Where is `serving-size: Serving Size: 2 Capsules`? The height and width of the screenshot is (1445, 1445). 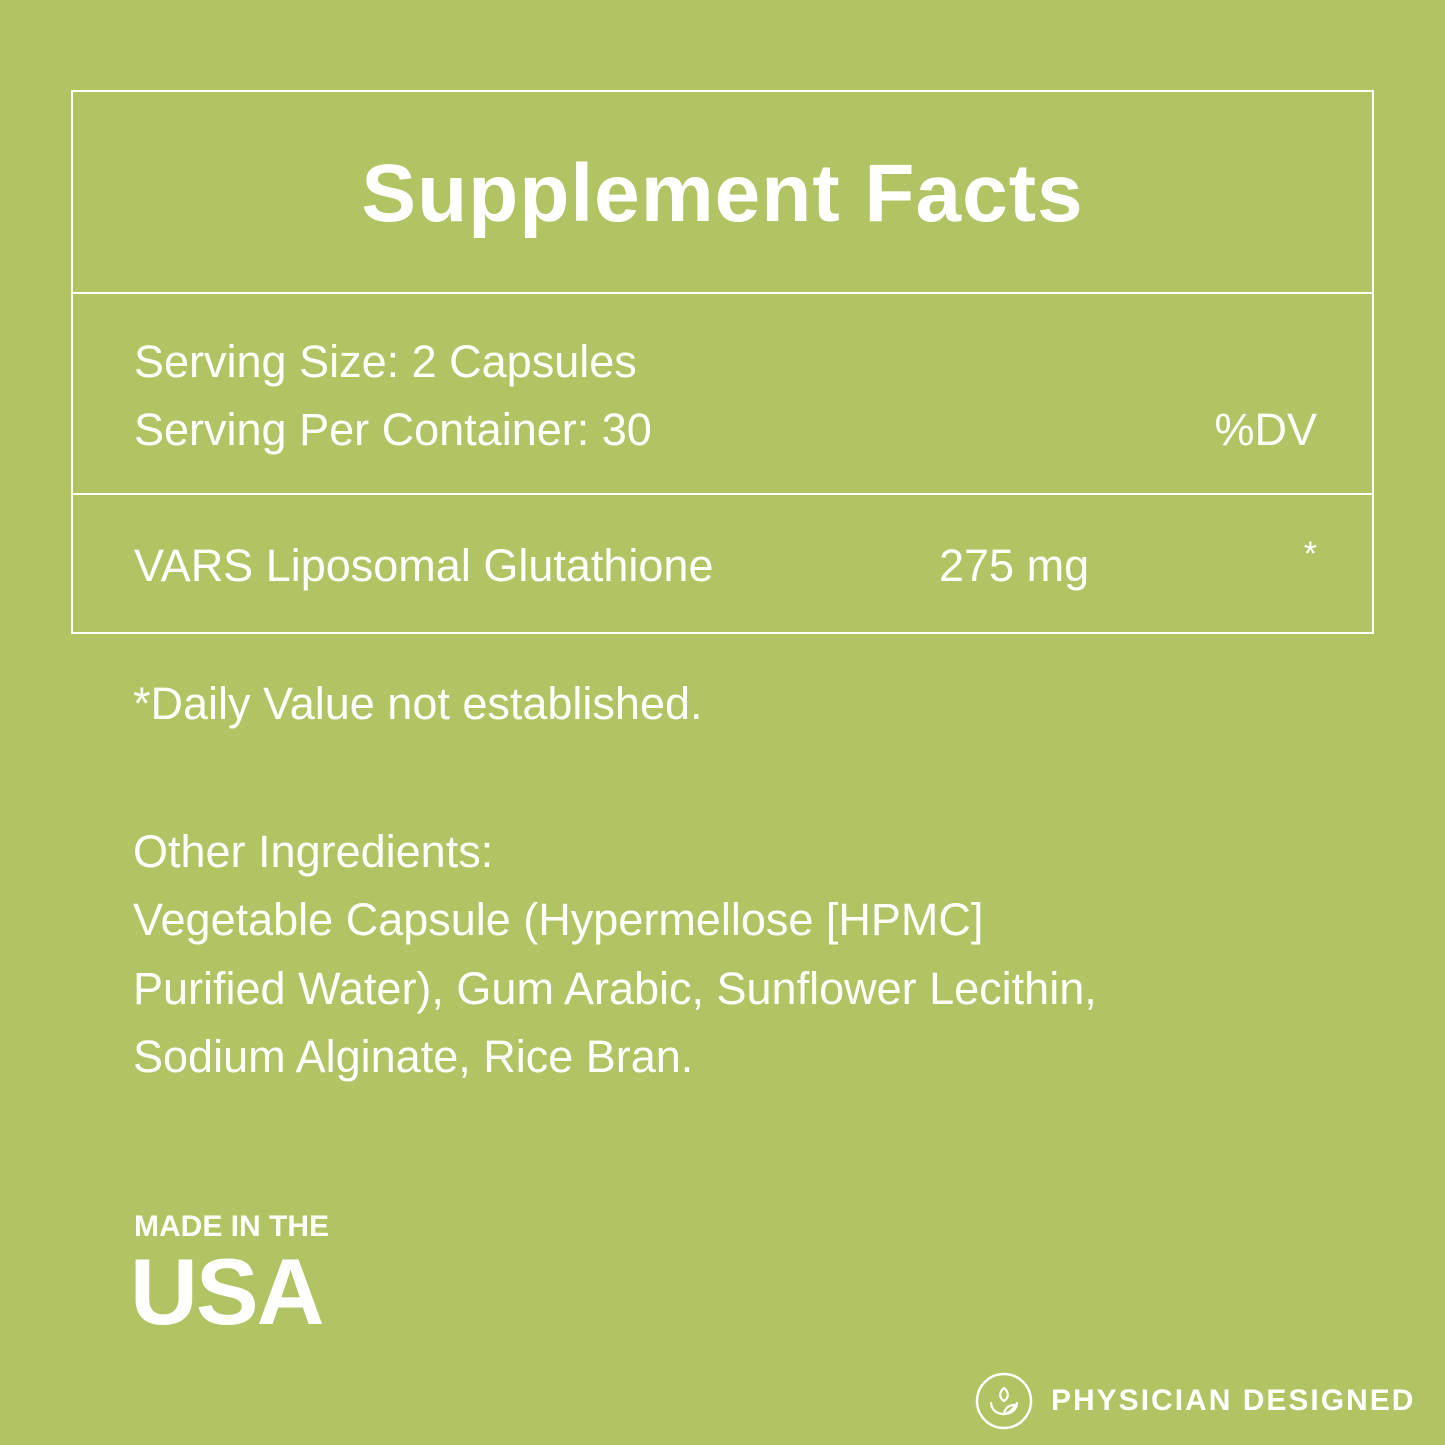 serving-size: Serving Size: 2 Capsules is located at coordinates (385, 361).